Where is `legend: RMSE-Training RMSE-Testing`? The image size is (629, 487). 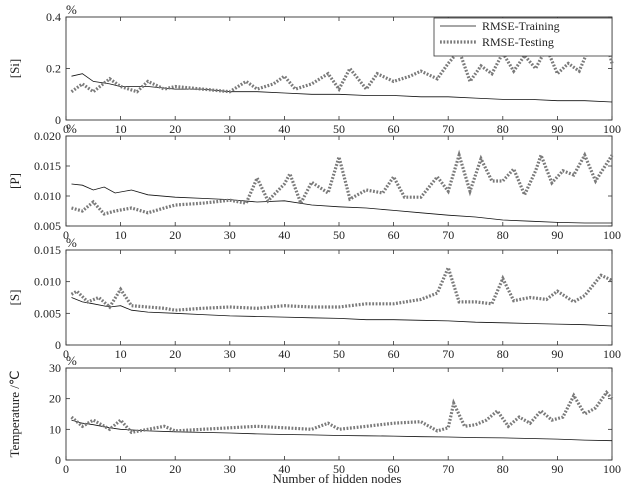 legend: RMSE-Training RMSE-Testing is located at coordinates (523, 37).